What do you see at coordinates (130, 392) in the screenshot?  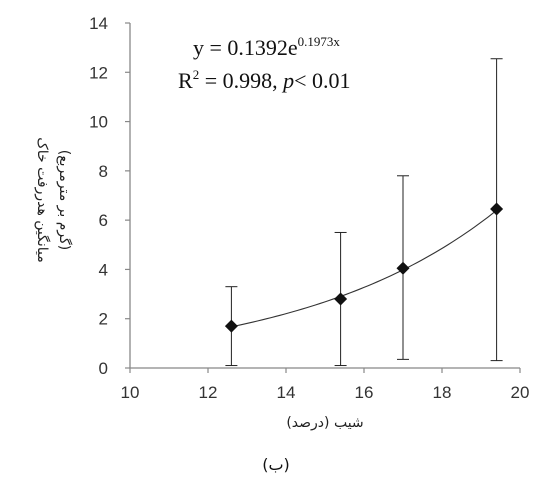 I see `x-tick-label-0: 10` at bounding box center [130, 392].